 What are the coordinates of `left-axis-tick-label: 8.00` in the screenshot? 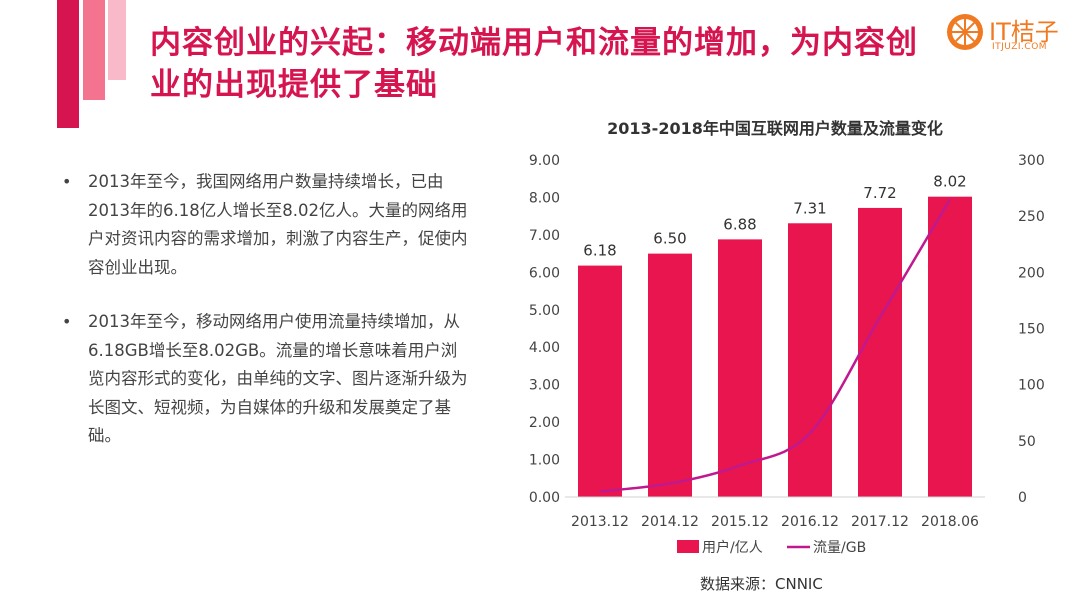 It's located at (544, 198).